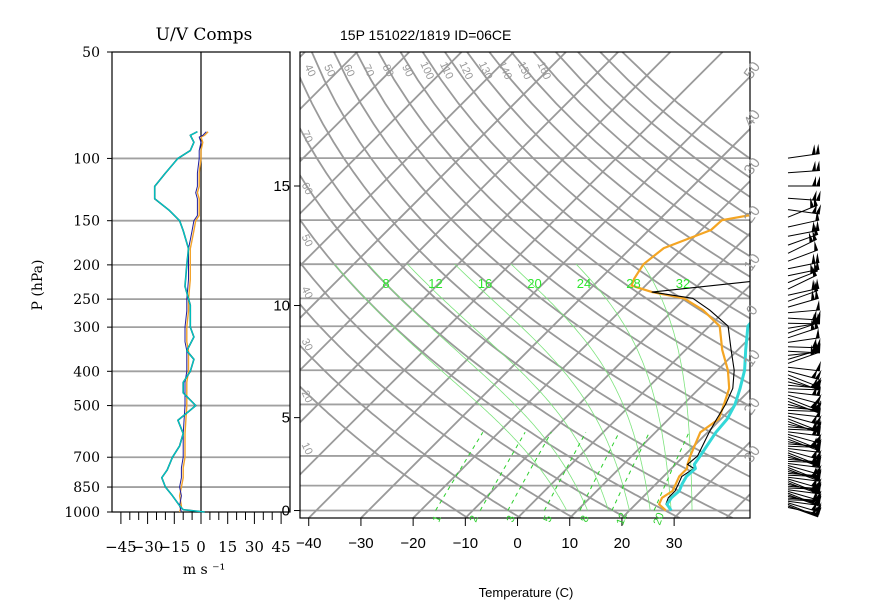 This screenshot has height=600, width=887. Describe the element at coordinates (86, 266) in the screenshot. I see `uv-y-tick-label: 200` at that location.